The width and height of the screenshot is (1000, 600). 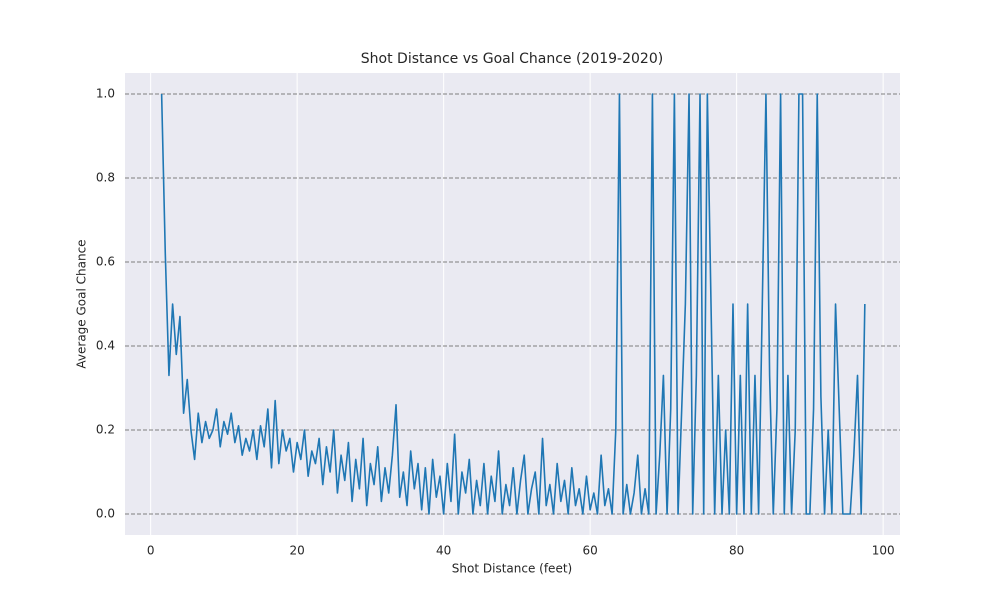 I want to click on x-tick-label: 60, so click(x=590, y=551).